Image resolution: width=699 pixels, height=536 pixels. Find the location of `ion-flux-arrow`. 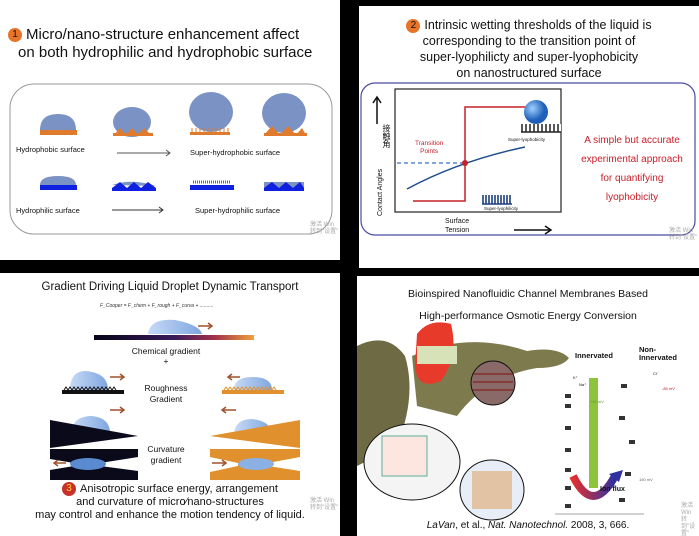

ion-flux-arrow is located at coordinates (594, 486).